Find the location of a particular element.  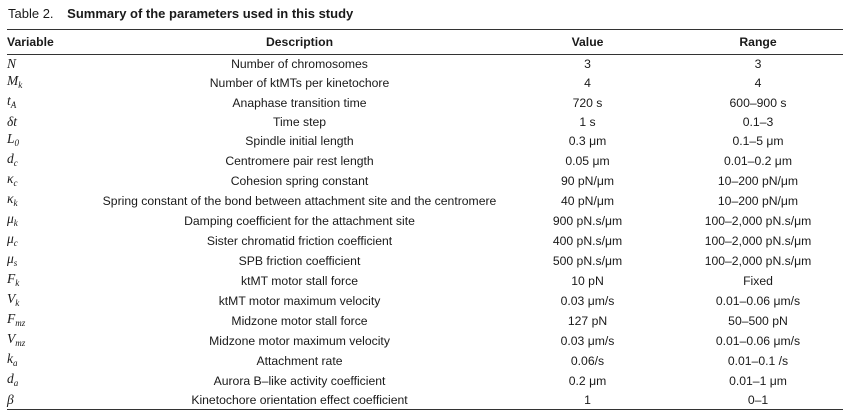

variable-symbol: Fmz is located at coordinates (16, 320).